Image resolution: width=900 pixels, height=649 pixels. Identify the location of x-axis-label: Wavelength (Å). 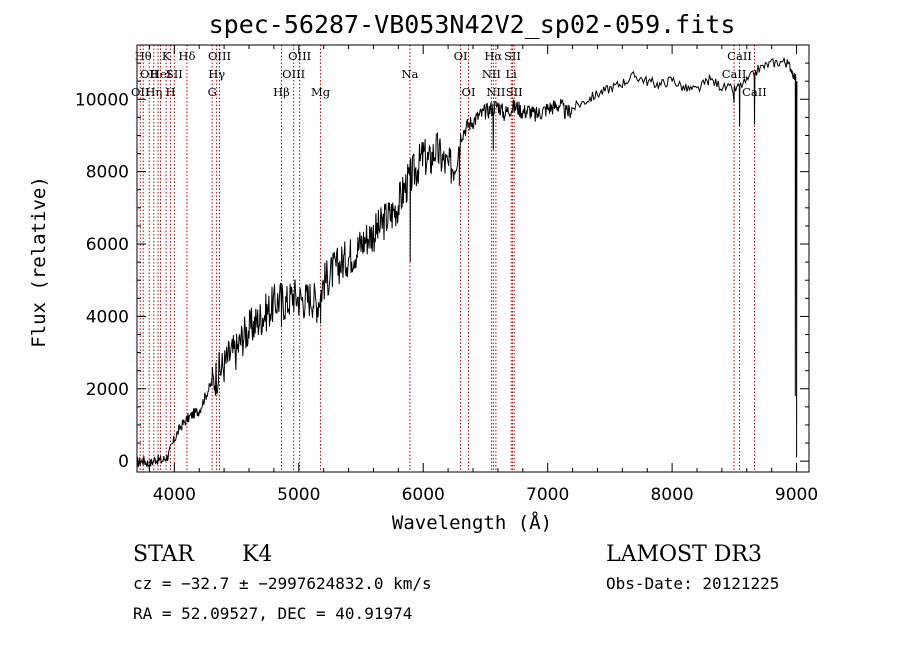
(472, 522).